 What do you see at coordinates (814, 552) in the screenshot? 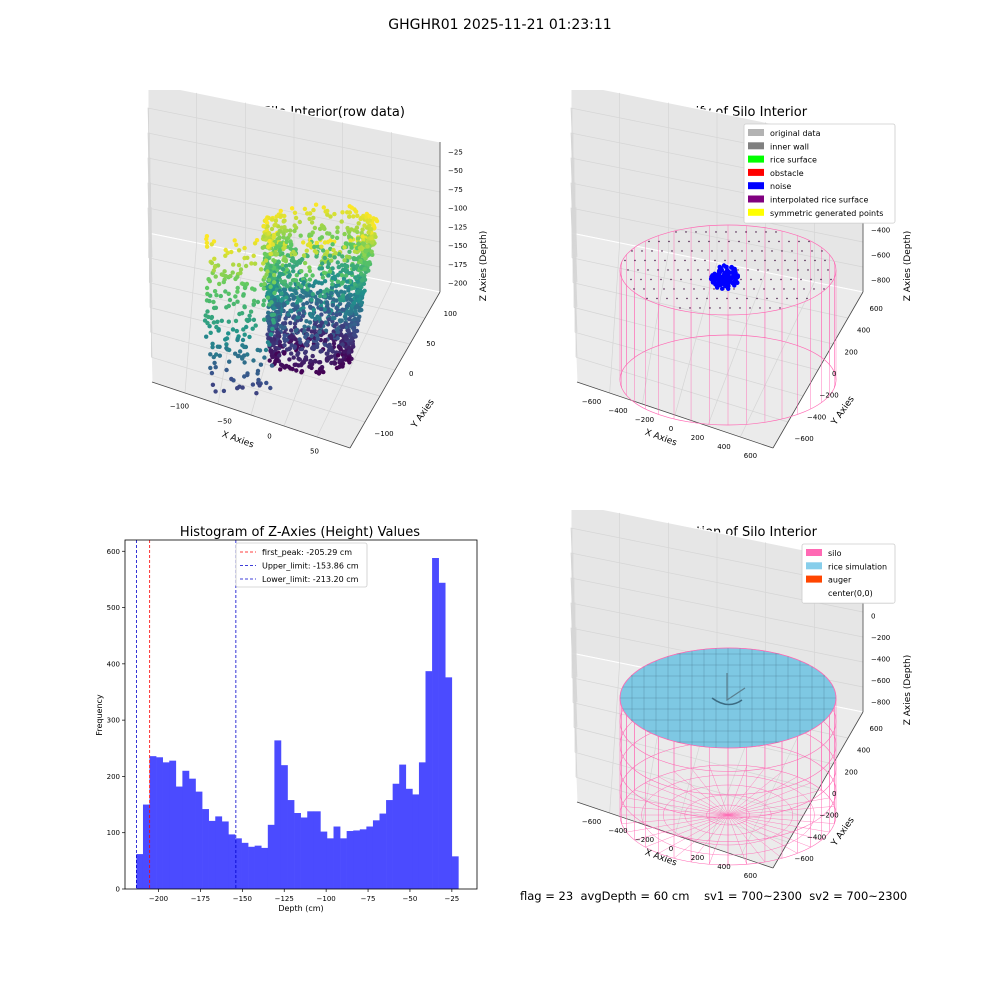
I see `legend-swatch` at bounding box center [814, 552].